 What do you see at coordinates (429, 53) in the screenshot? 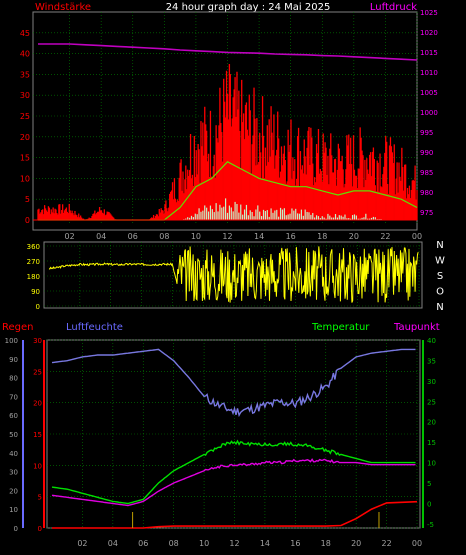
I see `right-tick-label: 1015` at bounding box center [429, 53].